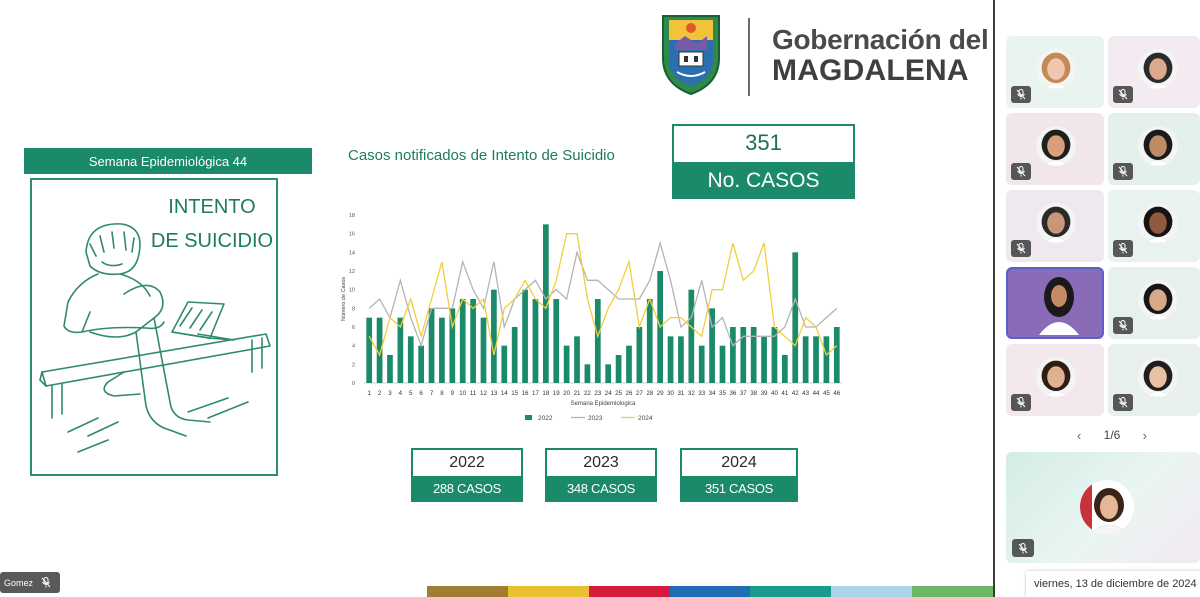 The image size is (1200, 597). I want to click on topic-frame, so click(154, 327).